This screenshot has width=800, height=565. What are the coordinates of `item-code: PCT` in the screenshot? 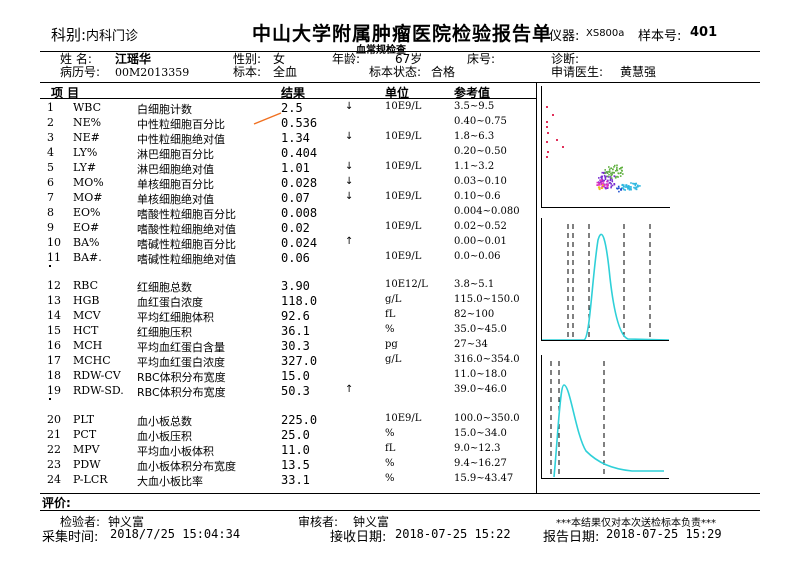 It's located at (85, 434).